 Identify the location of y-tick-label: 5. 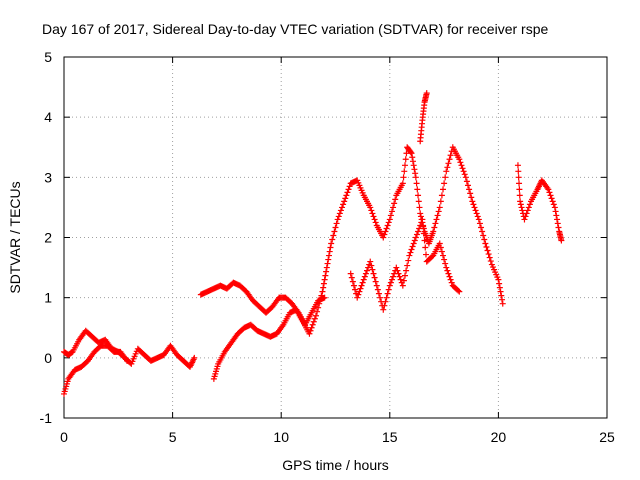
(48, 57).